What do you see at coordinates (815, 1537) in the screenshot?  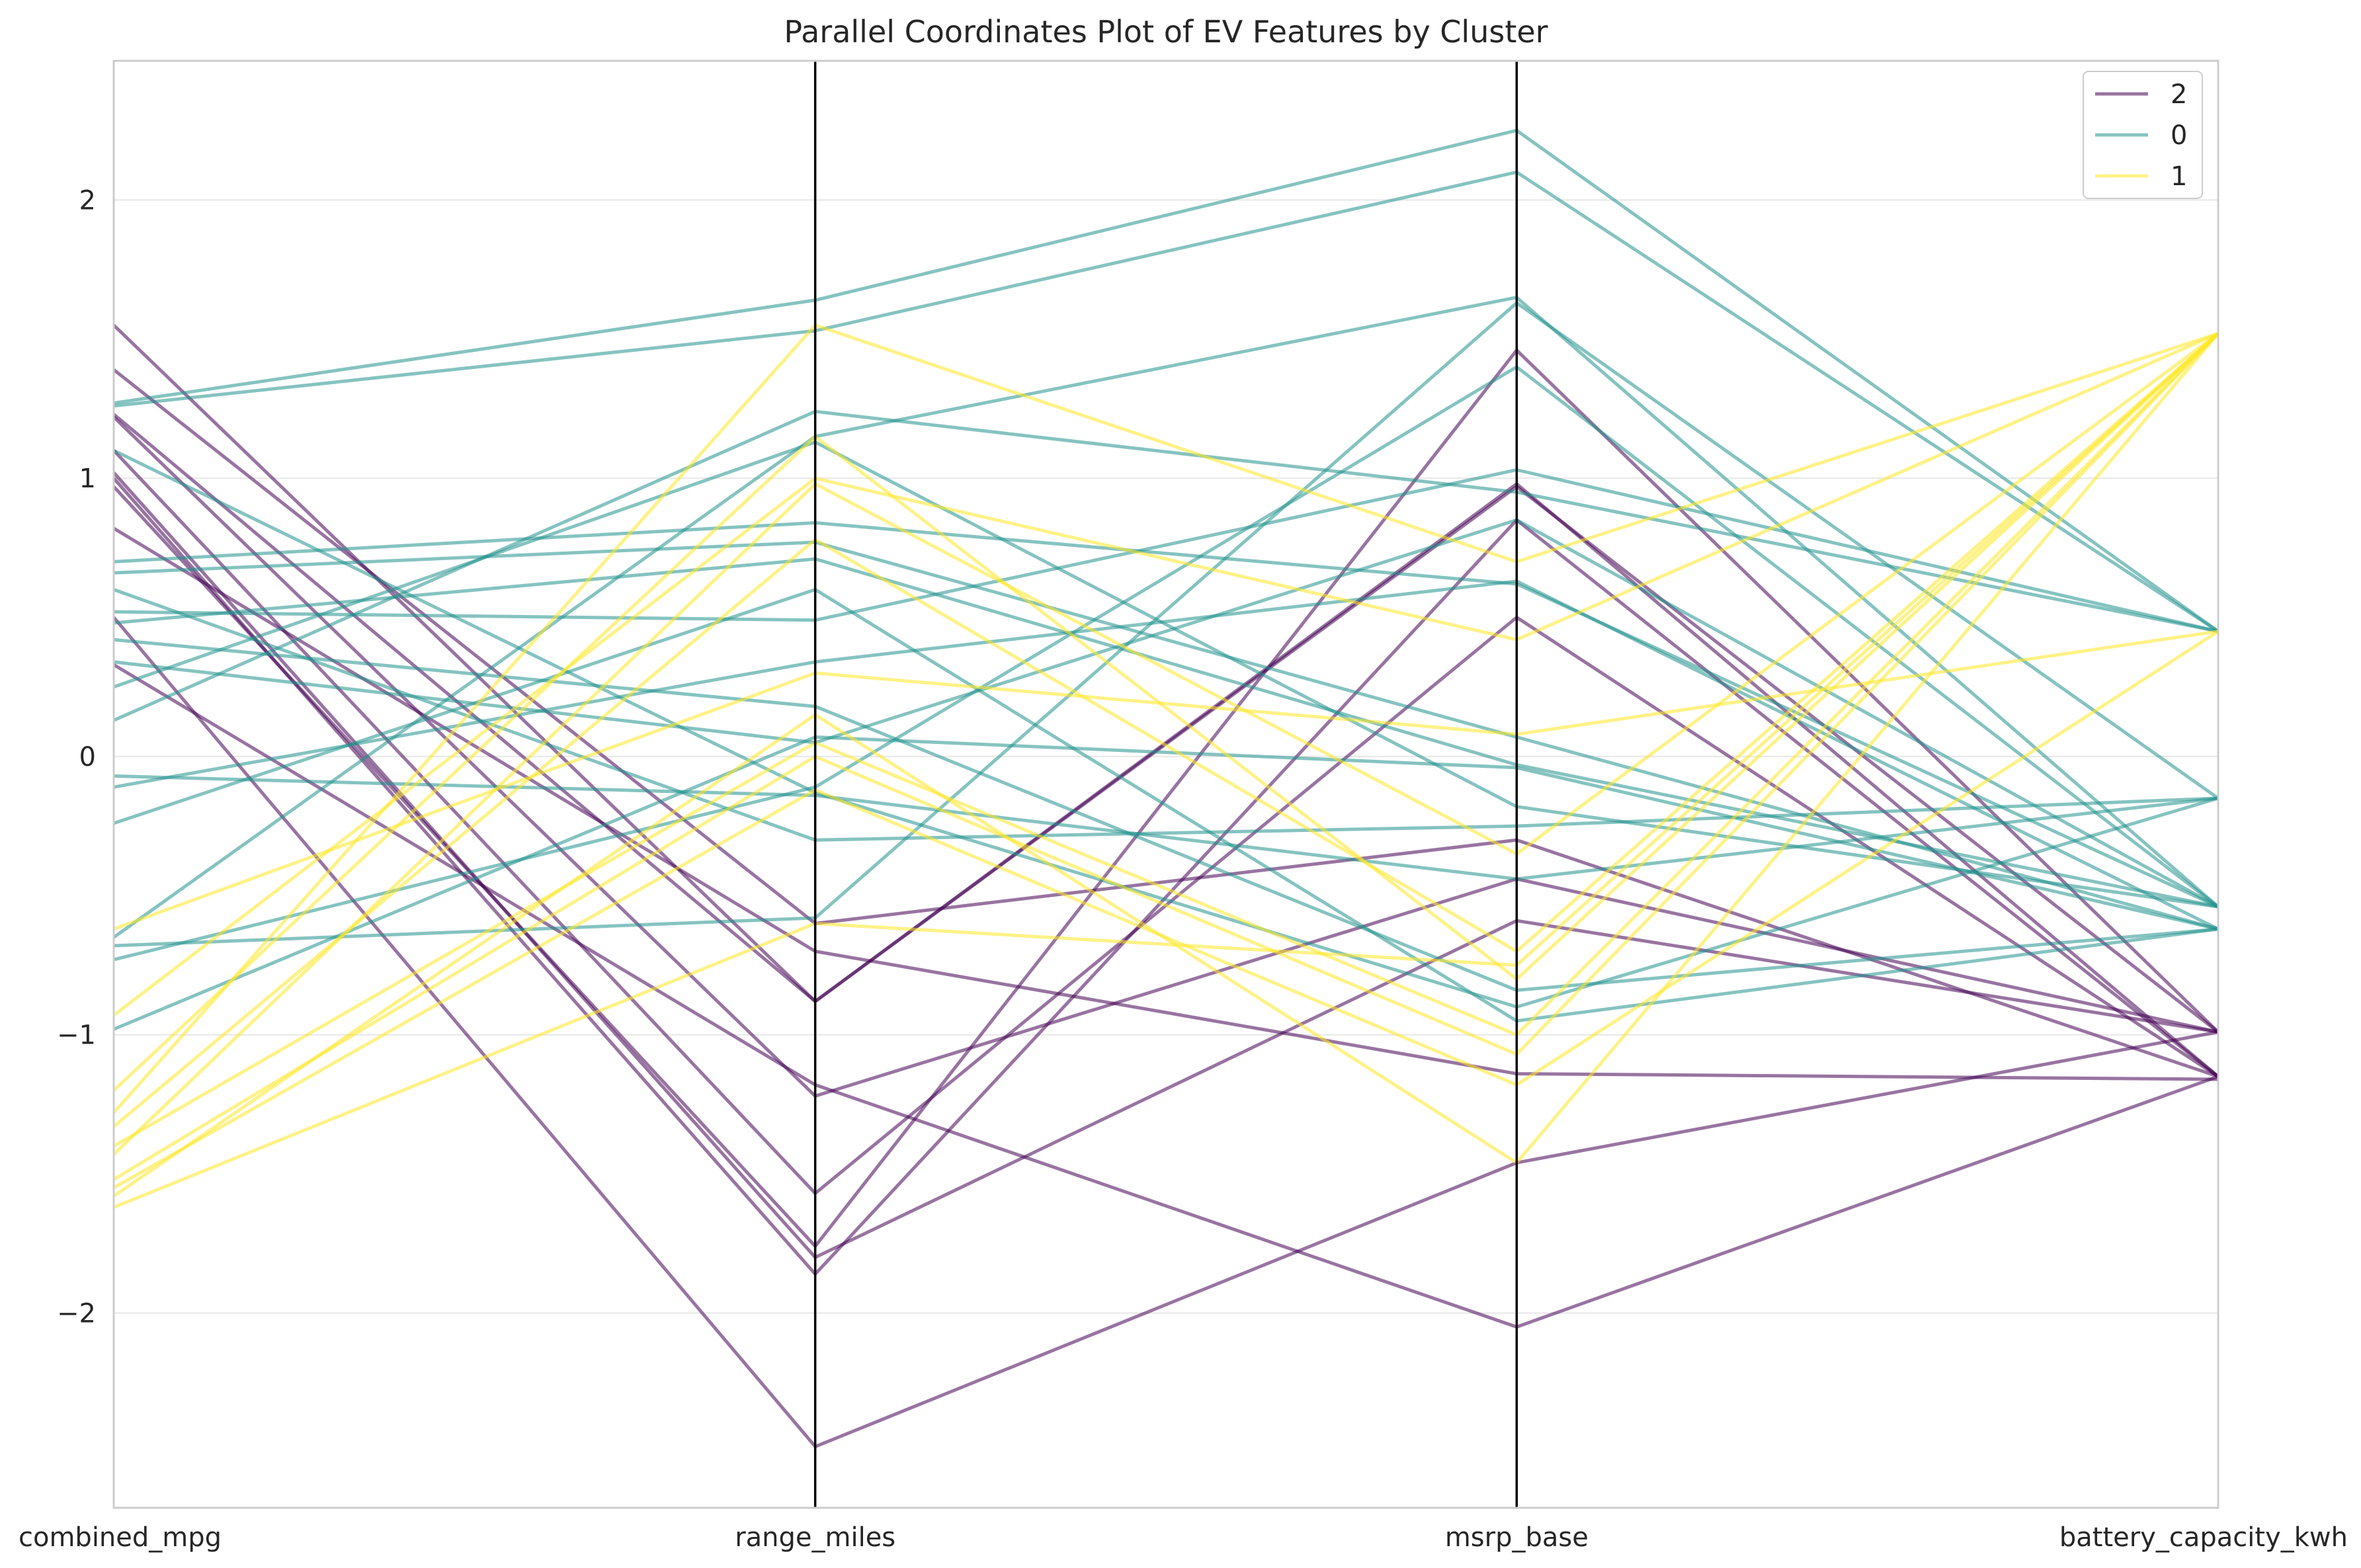 I see `axis-label-range_miles: range_miles` at bounding box center [815, 1537].